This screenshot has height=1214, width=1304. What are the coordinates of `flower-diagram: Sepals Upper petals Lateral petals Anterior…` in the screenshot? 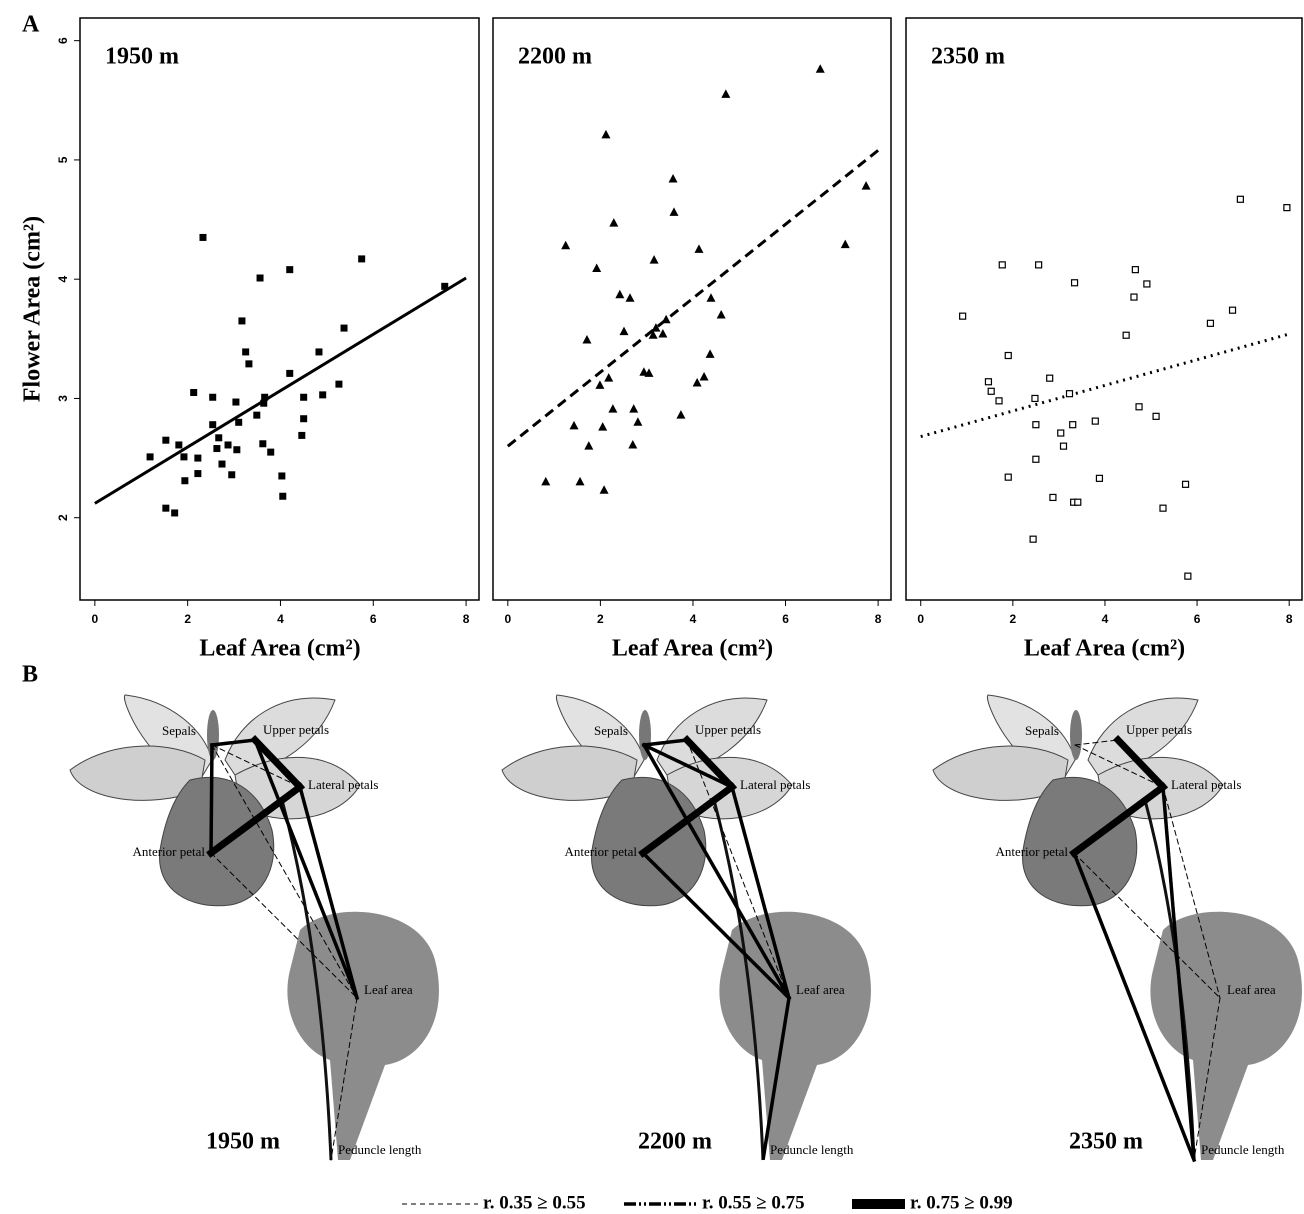 It's located at (254, 927).